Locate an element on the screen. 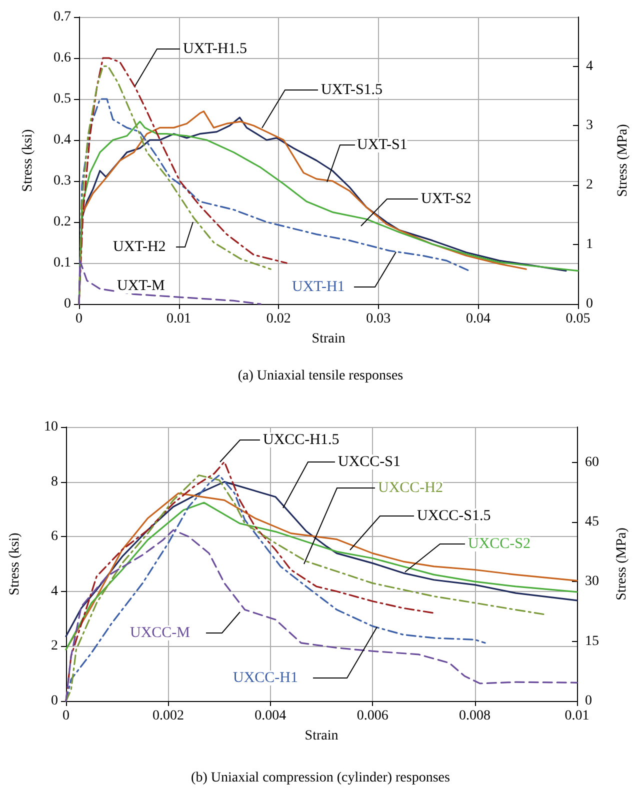 The height and width of the screenshot is (792, 641). series-label: UXT-S1 is located at coordinates (382, 145).